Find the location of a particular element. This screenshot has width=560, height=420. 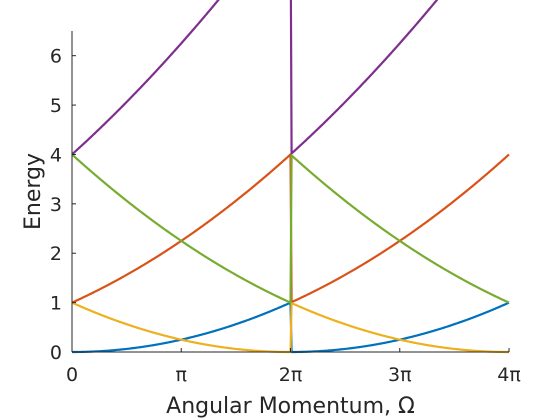

y-axis-label: Energy is located at coordinates (33, 191).